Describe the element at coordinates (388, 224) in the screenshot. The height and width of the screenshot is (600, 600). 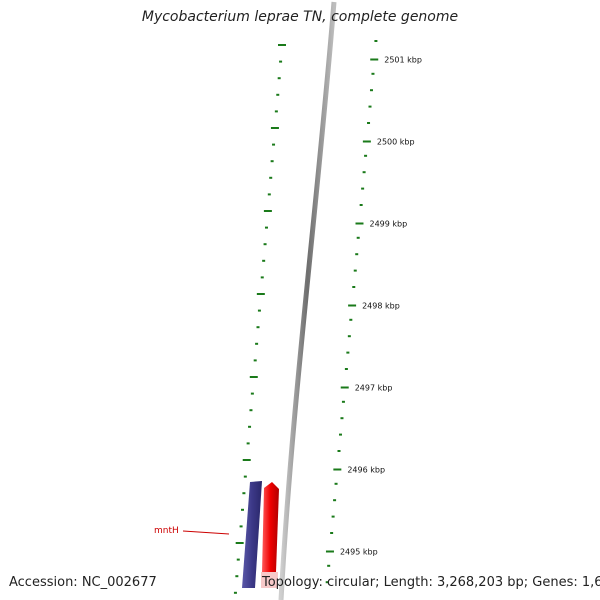
I see `tick-label: 2499 kbp` at that location.